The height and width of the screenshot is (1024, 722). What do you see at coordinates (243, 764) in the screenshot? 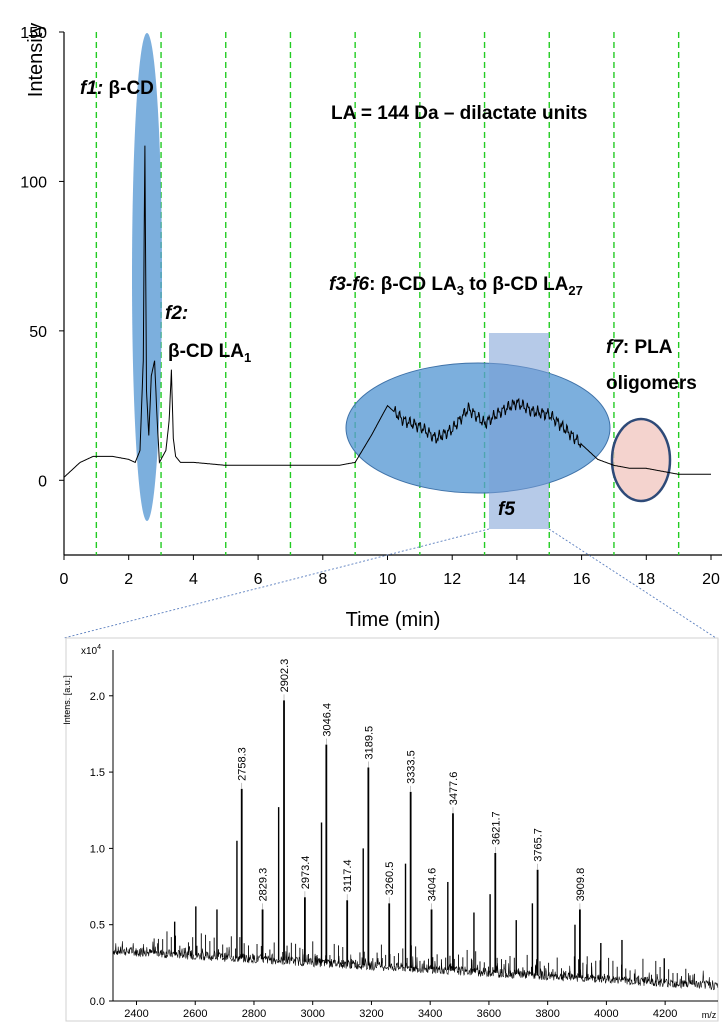
I see `spectrum-peak-label: 2758.3` at bounding box center [243, 764].